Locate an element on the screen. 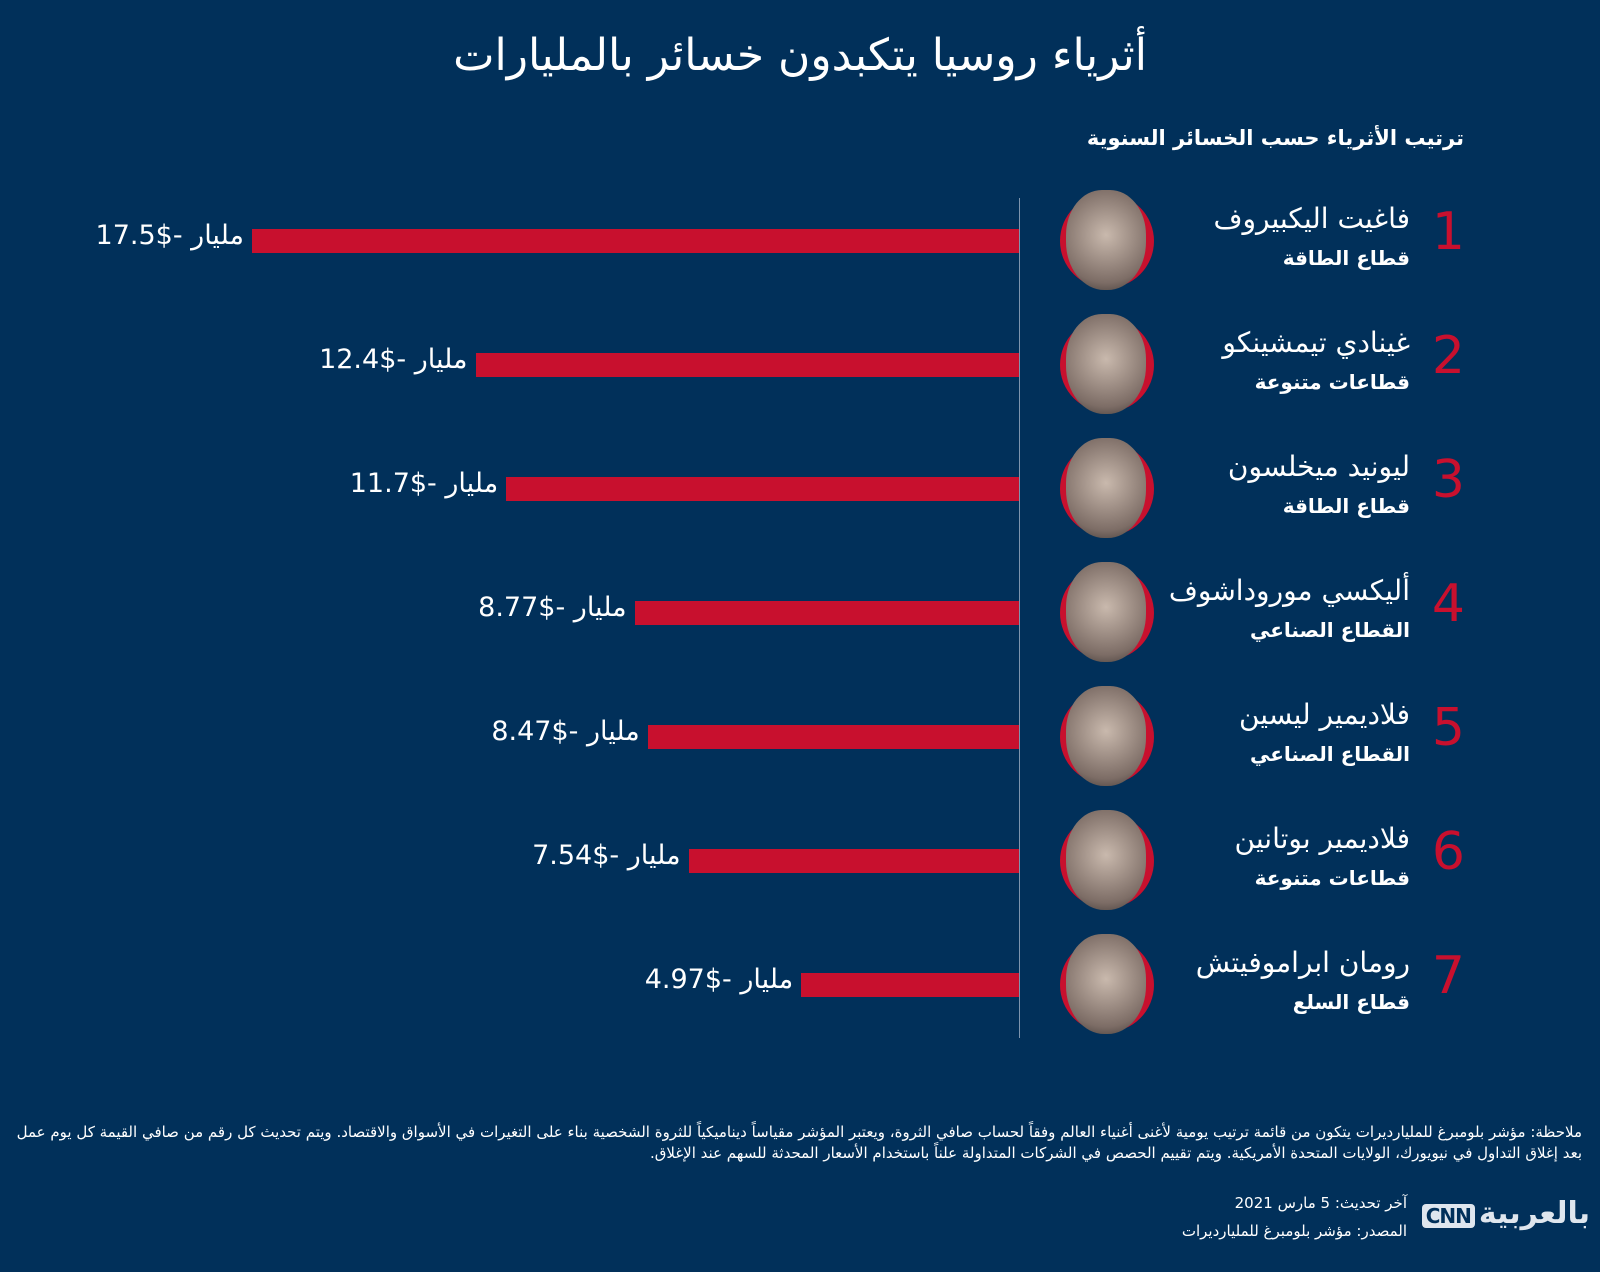  value-text: -$8.77 is located at coordinates (522, 607).